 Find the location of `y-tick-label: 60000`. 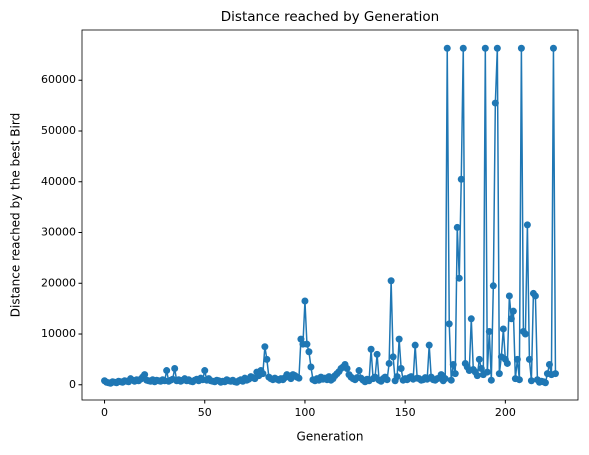

y-tick-label: 60000 is located at coordinates (58, 79).